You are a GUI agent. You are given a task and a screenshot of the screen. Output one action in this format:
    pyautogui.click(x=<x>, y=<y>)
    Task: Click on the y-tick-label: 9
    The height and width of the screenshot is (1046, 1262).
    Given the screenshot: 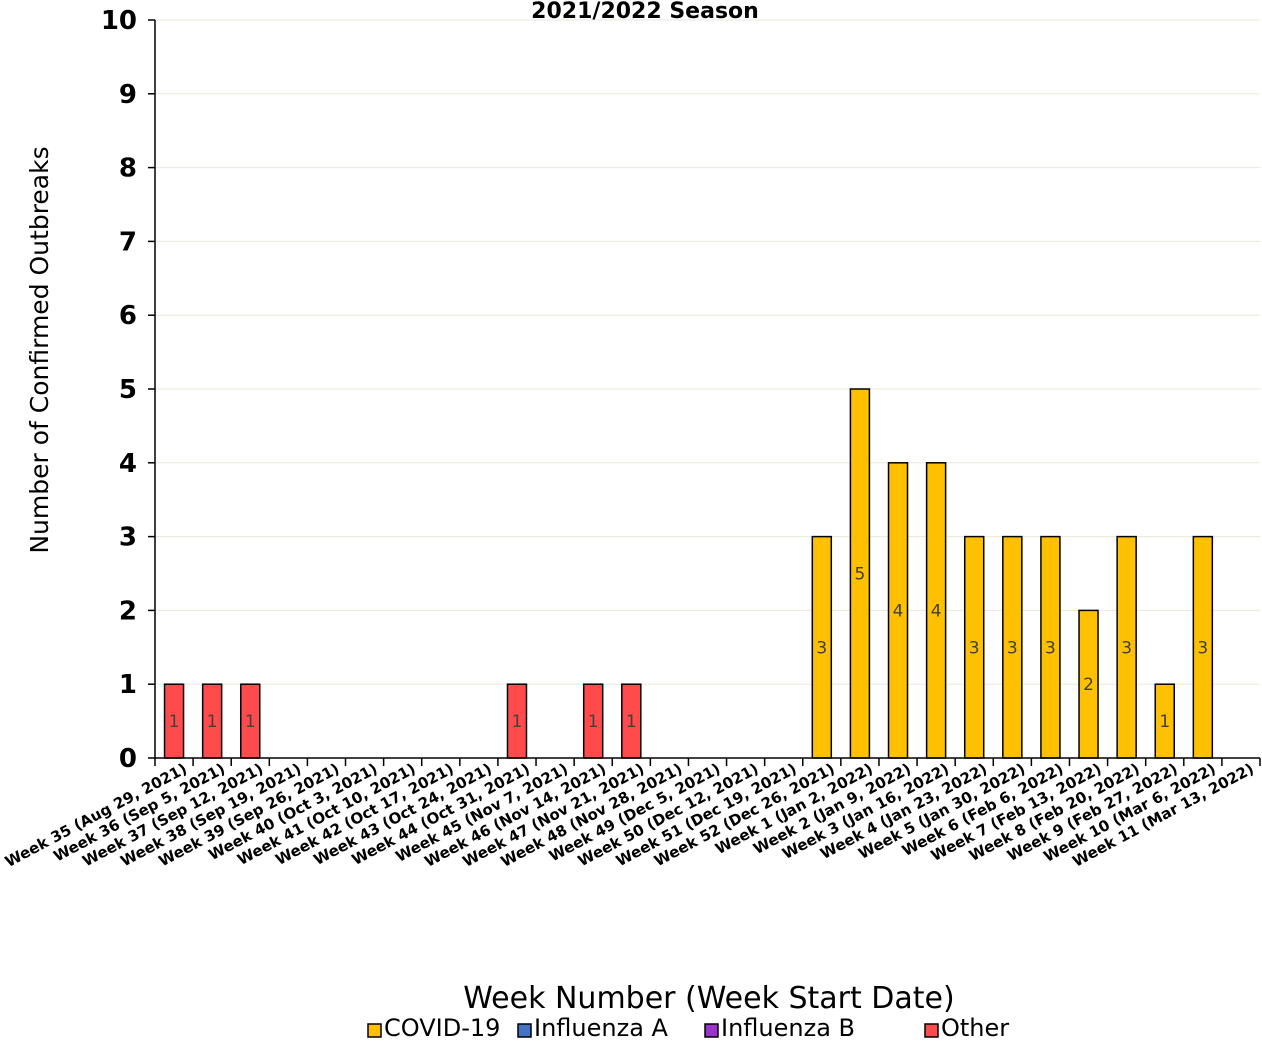 What is the action you would take?
    pyautogui.click(x=128, y=95)
    